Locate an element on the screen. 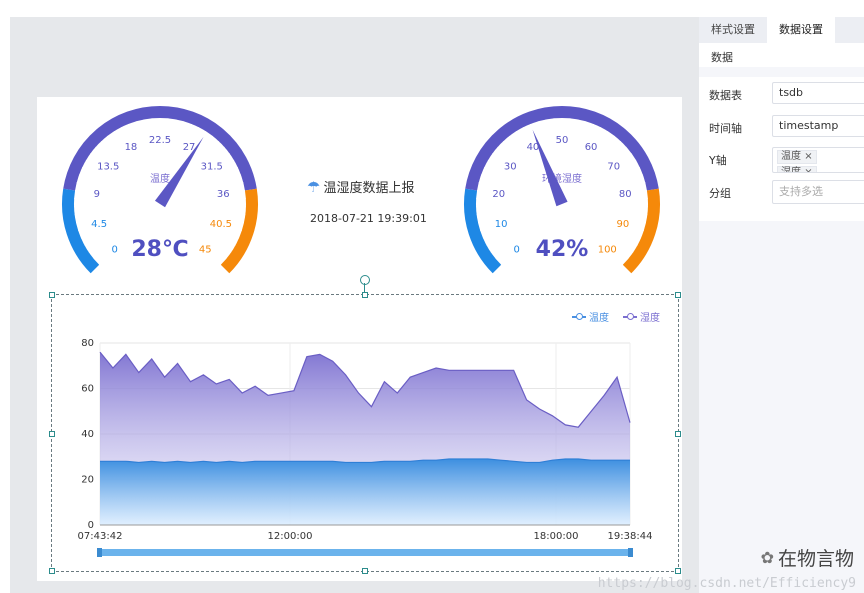  x-tick-label: 12:00:00 is located at coordinates (290, 536).